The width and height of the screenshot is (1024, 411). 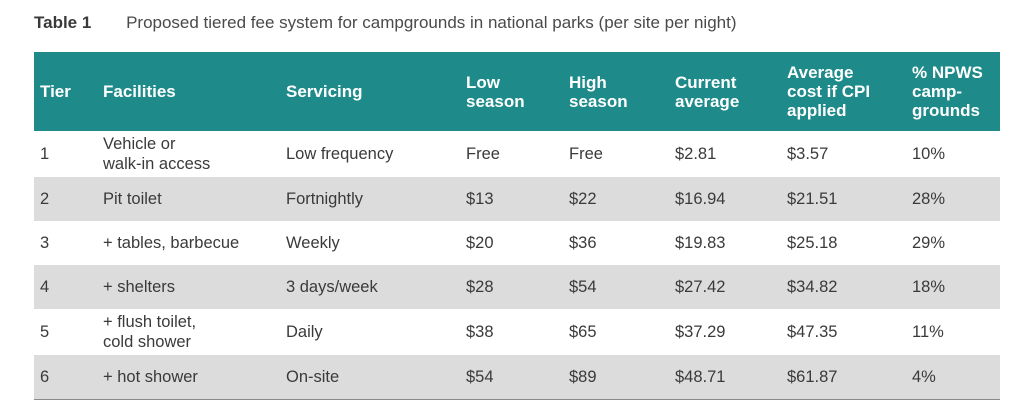 What do you see at coordinates (188, 91) in the screenshot?
I see `header-facilities: Facilities` at bounding box center [188, 91].